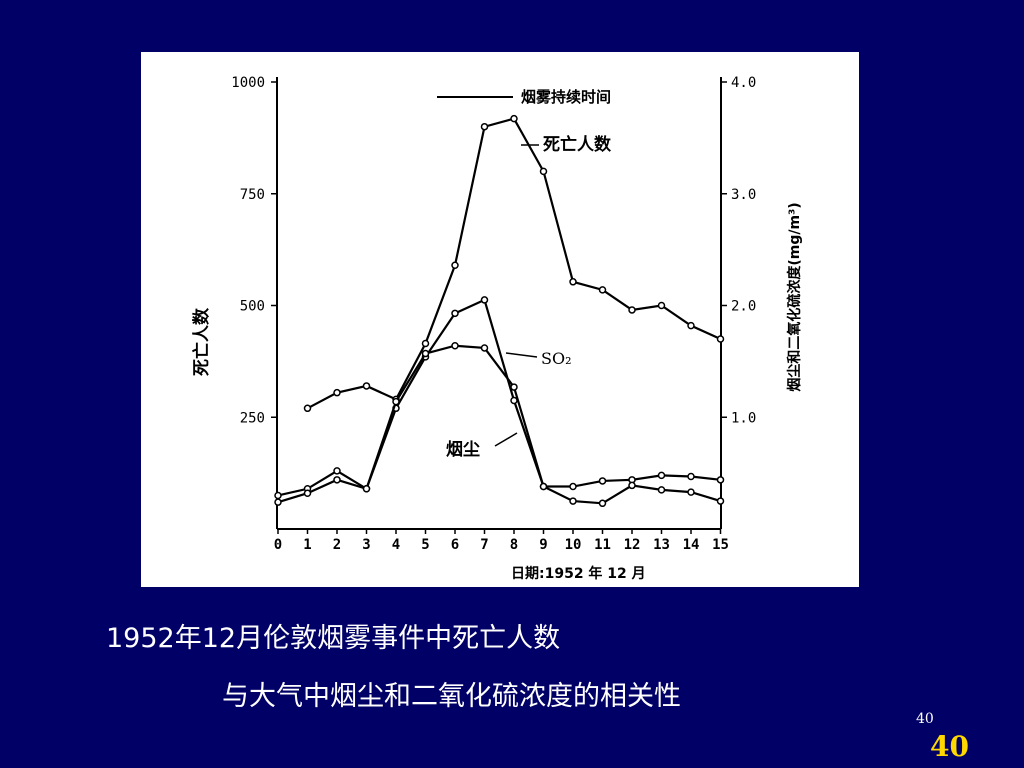 This screenshot has height=768, width=1024. What do you see at coordinates (463, 449) in the screenshot?
I see `series-label-dust: 烟尘` at bounding box center [463, 449].